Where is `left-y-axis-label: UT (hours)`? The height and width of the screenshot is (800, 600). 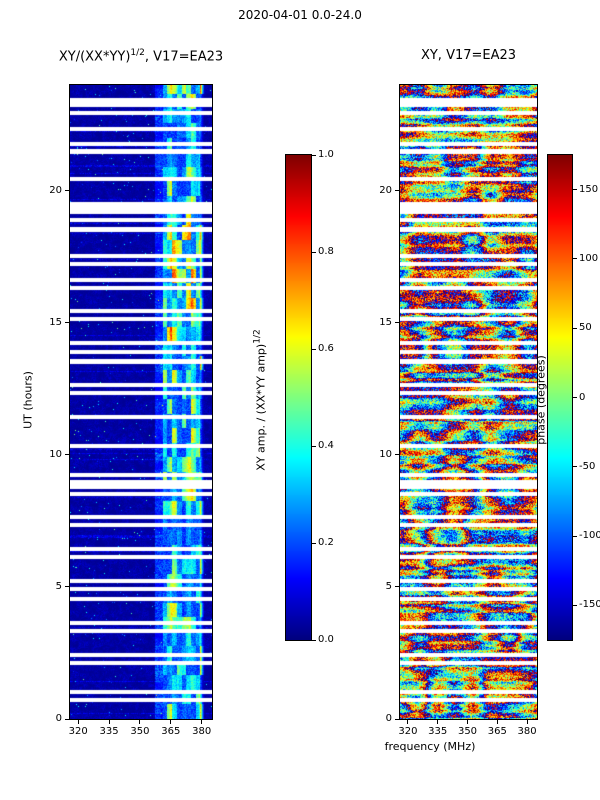 left-y-axis-label: UT (hours) is located at coordinates (28, 400).